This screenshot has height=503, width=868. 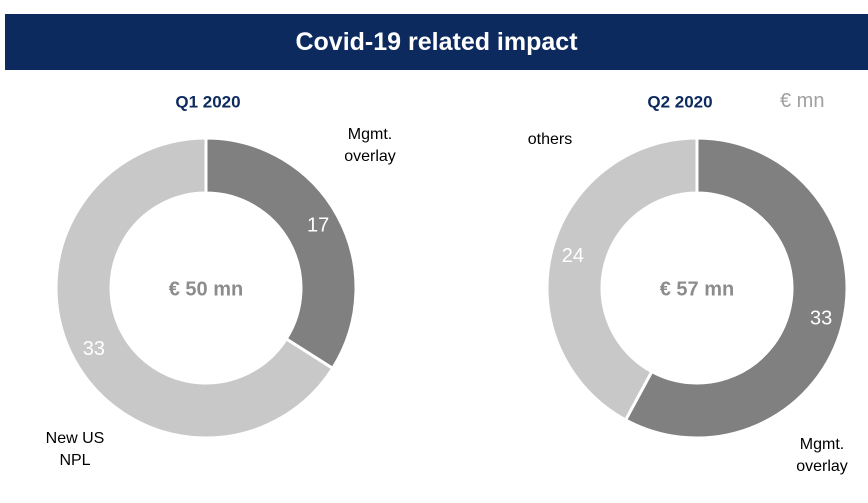 I want to click on unit-label: € mn, so click(x=802, y=101).